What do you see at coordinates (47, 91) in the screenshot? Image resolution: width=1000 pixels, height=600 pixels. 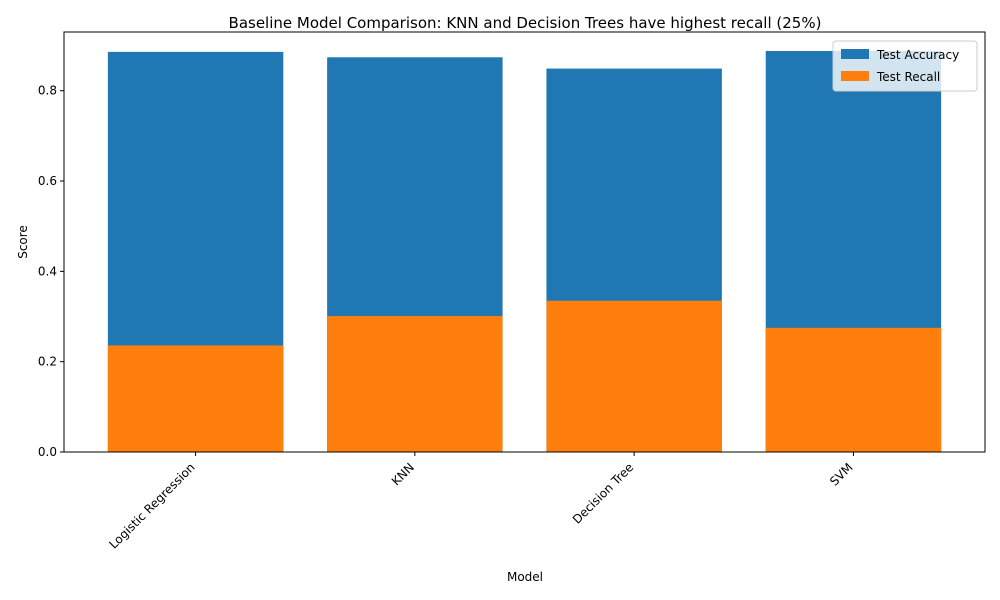 I see `y-tick-label: 0.8` at bounding box center [47, 91].